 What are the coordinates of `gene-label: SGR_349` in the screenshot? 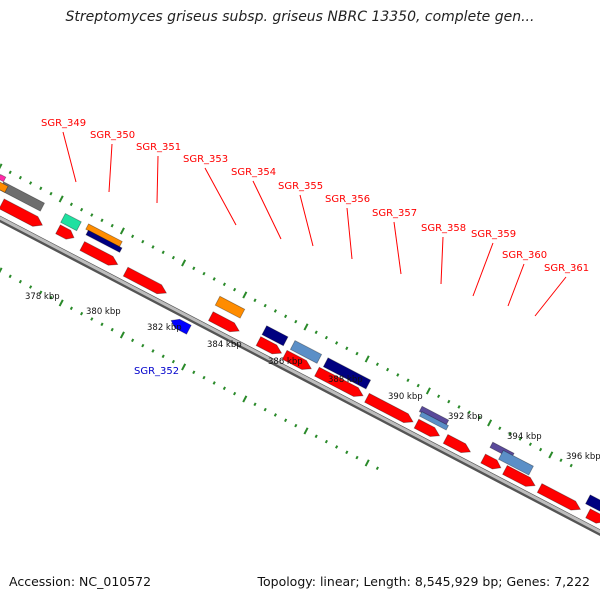 It's located at (63, 123).